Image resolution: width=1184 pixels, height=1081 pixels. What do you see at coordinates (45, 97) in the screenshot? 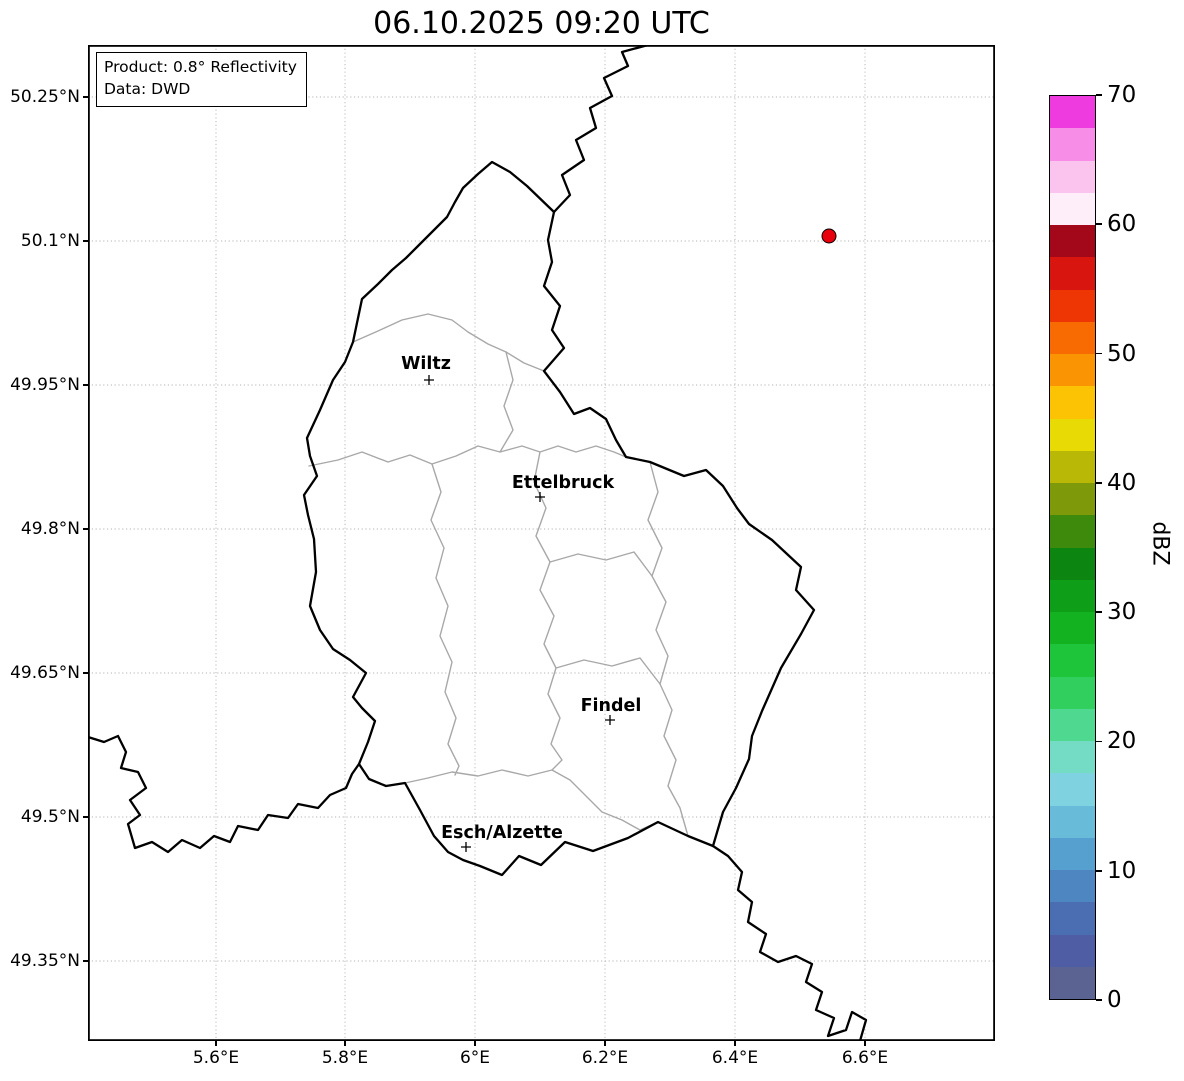
I see `y-tick-label: 50.25°N` at bounding box center [45, 97].